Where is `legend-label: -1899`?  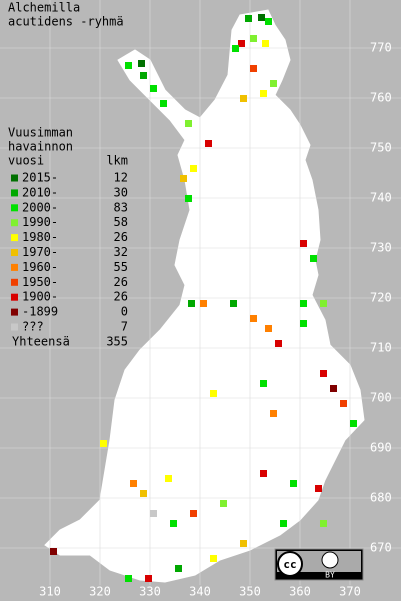 legend-label: -1899 is located at coordinates (40, 312).